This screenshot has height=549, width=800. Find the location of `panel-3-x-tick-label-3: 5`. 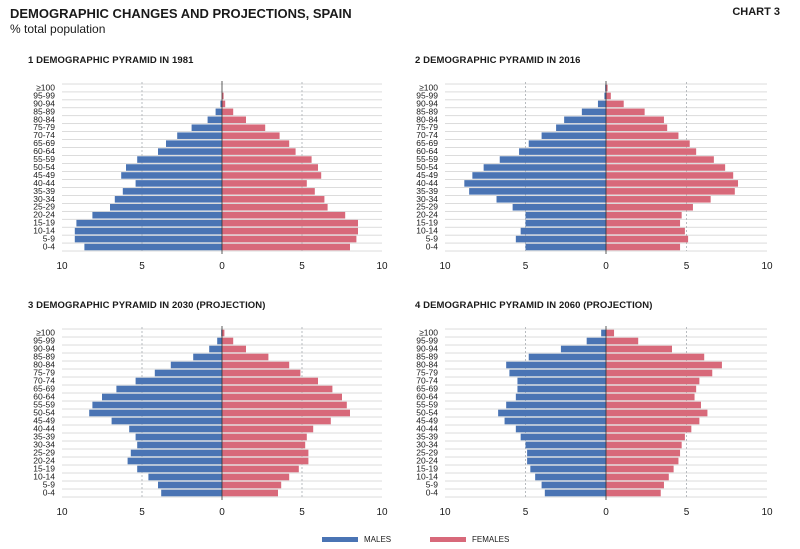

panel-3-x-tick-label-3: 5 is located at coordinates (302, 512).